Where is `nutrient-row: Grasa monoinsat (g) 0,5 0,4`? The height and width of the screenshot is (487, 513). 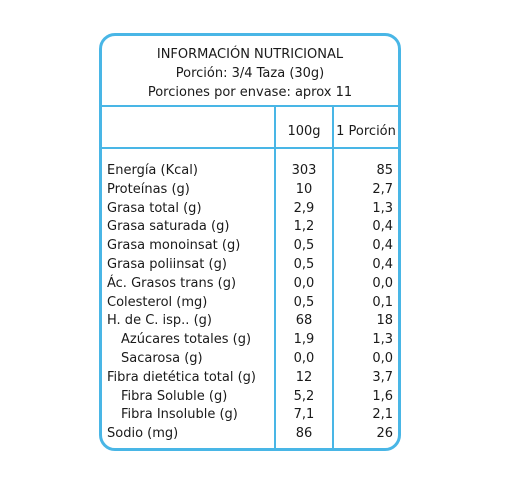 nutrient-row: Grasa monoinsat (g) 0,5 0,4 is located at coordinates (250, 246).